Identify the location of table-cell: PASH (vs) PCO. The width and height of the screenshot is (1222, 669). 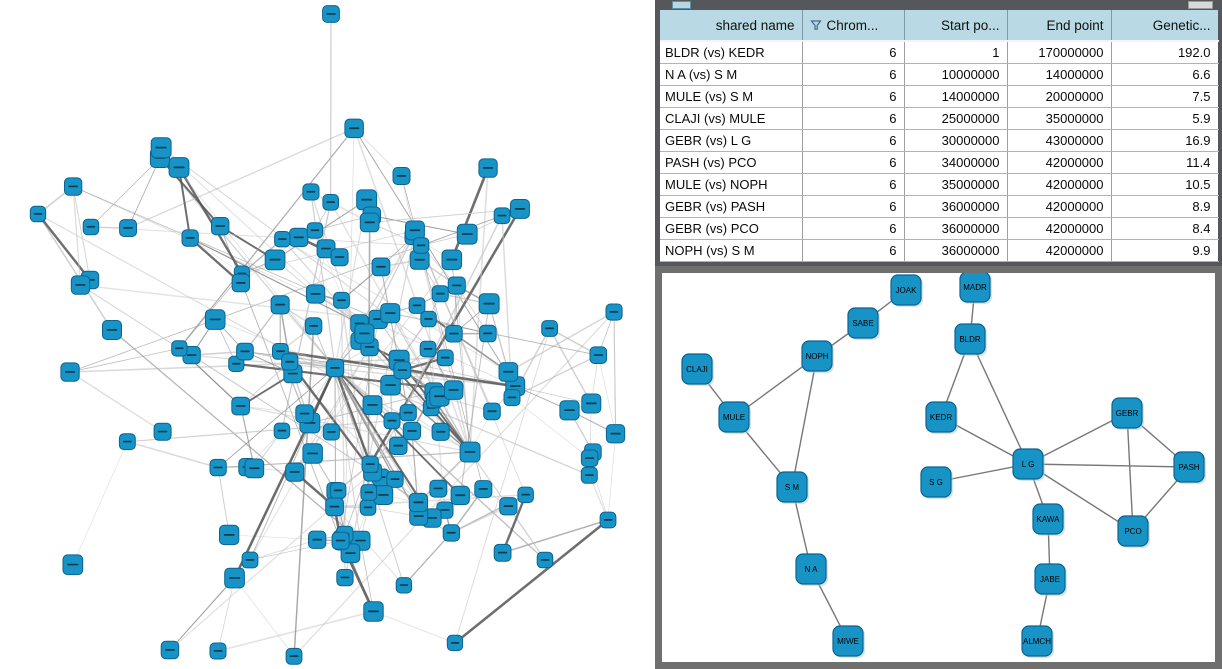
(731, 162).